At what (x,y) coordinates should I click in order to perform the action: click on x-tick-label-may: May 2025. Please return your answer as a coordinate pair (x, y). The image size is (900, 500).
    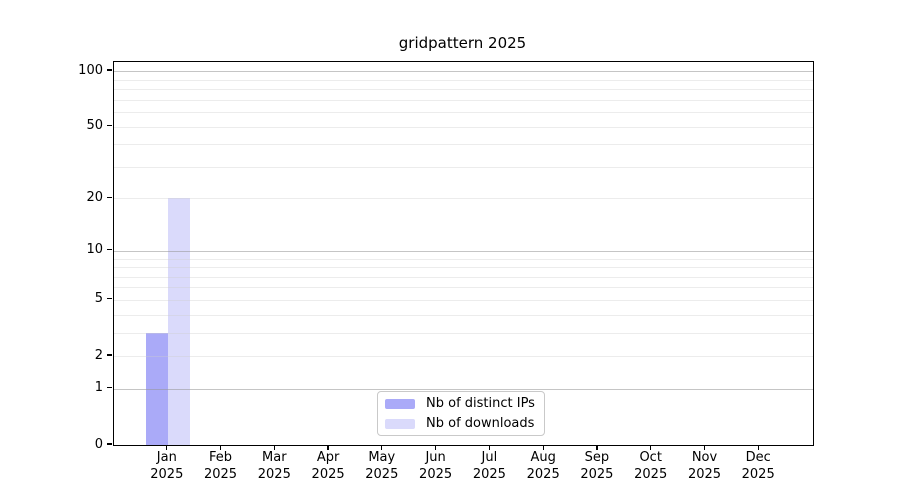
    Looking at the image, I should click on (382, 466).